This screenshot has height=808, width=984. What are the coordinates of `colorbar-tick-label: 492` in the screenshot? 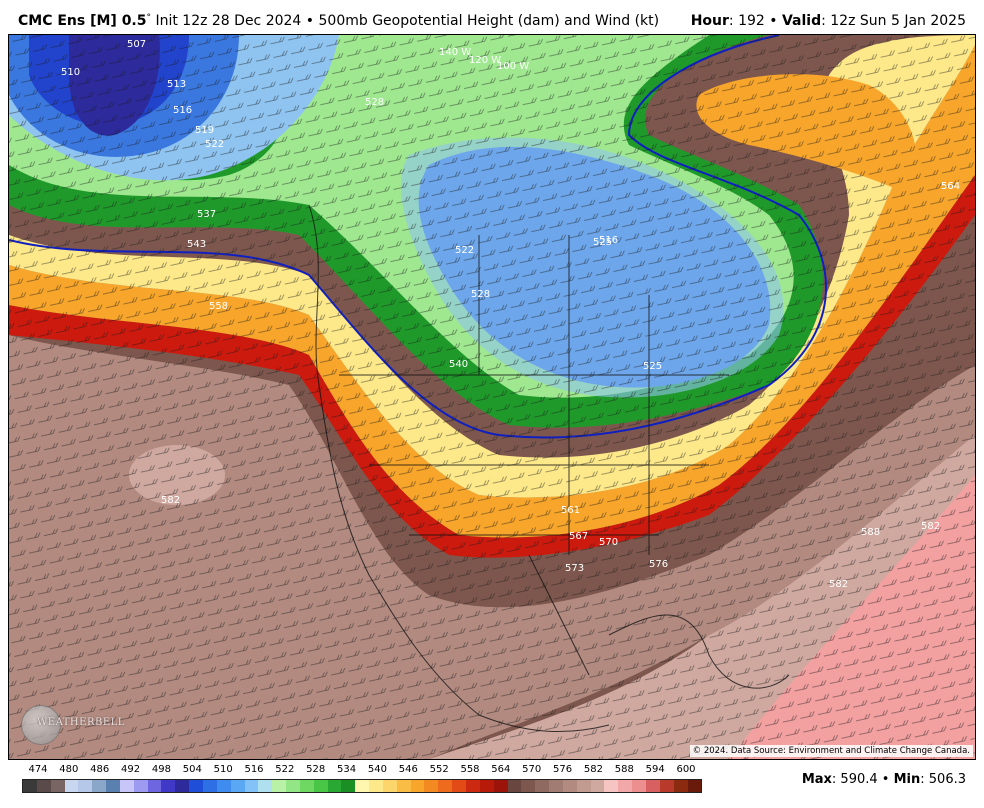 It's located at (131, 769).